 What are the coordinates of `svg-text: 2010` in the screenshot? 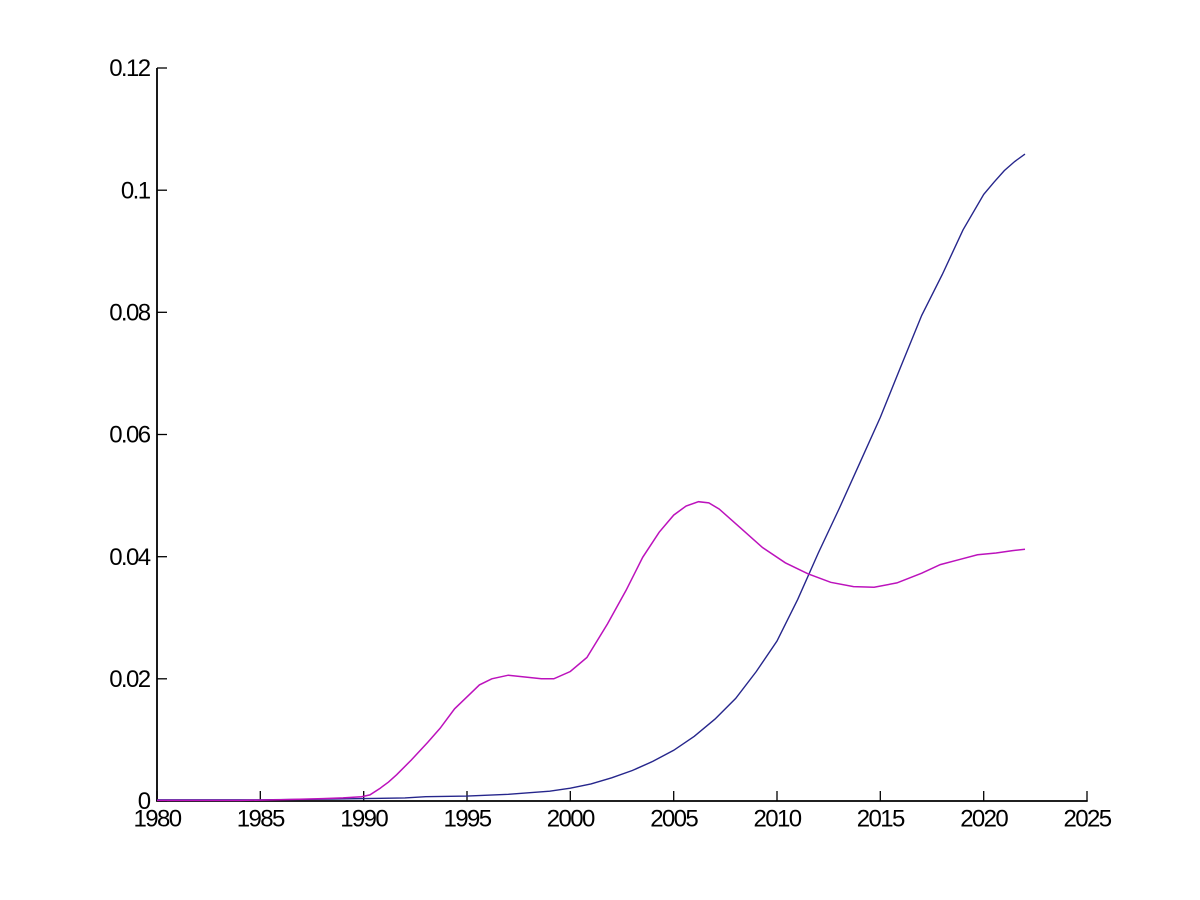 It's located at (778, 819).